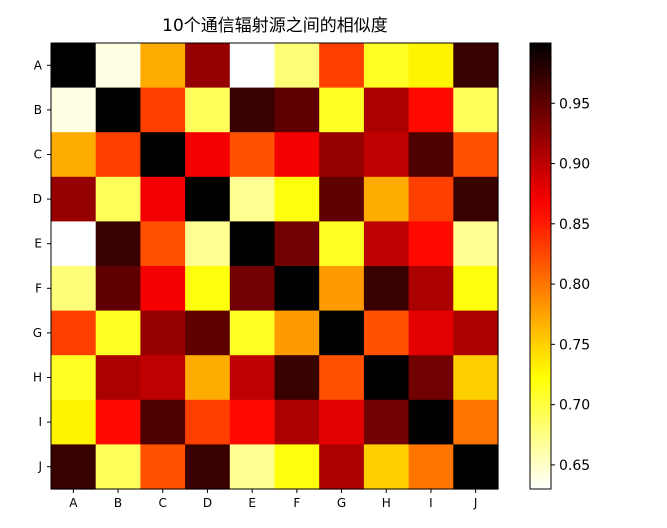 Image resolution: width=667 pixels, height=528 pixels. What do you see at coordinates (74, 155) in the screenshot?
I see `heatmap-cell-C-A` at bounding box center [74, 155].